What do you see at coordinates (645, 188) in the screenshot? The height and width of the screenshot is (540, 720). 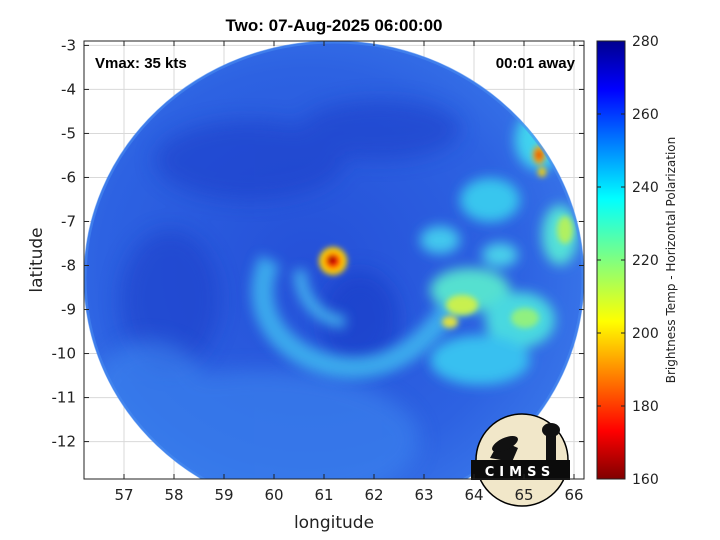 I see `colorbar-tick-label: 240` at bounding box center [645, 188].